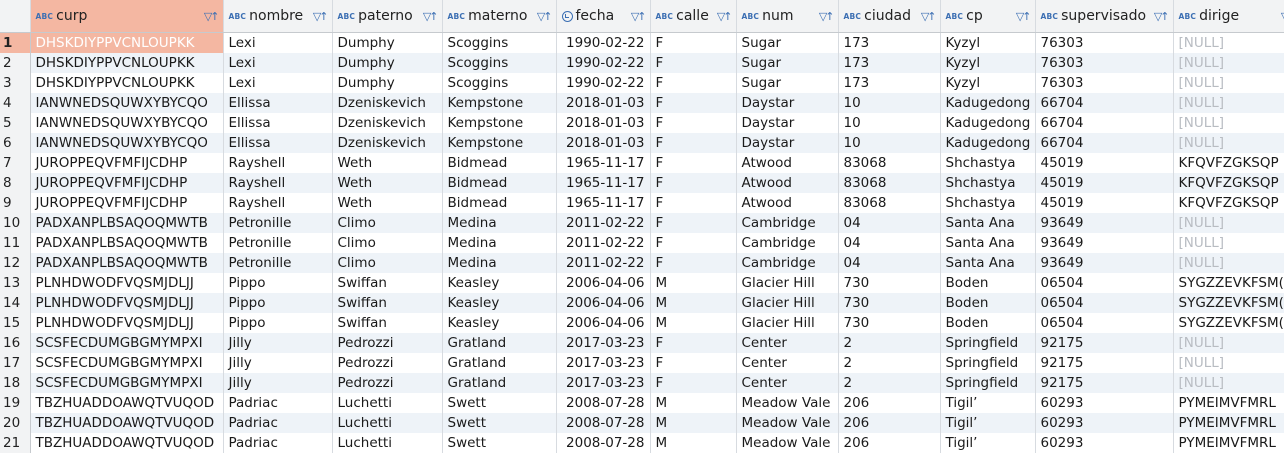 This screenshot has height=474, width=1284. Describe the element at coordinates (988, 16) in the screenshot. I see `column-header-cp: ABC cp ▽↑` at that location.